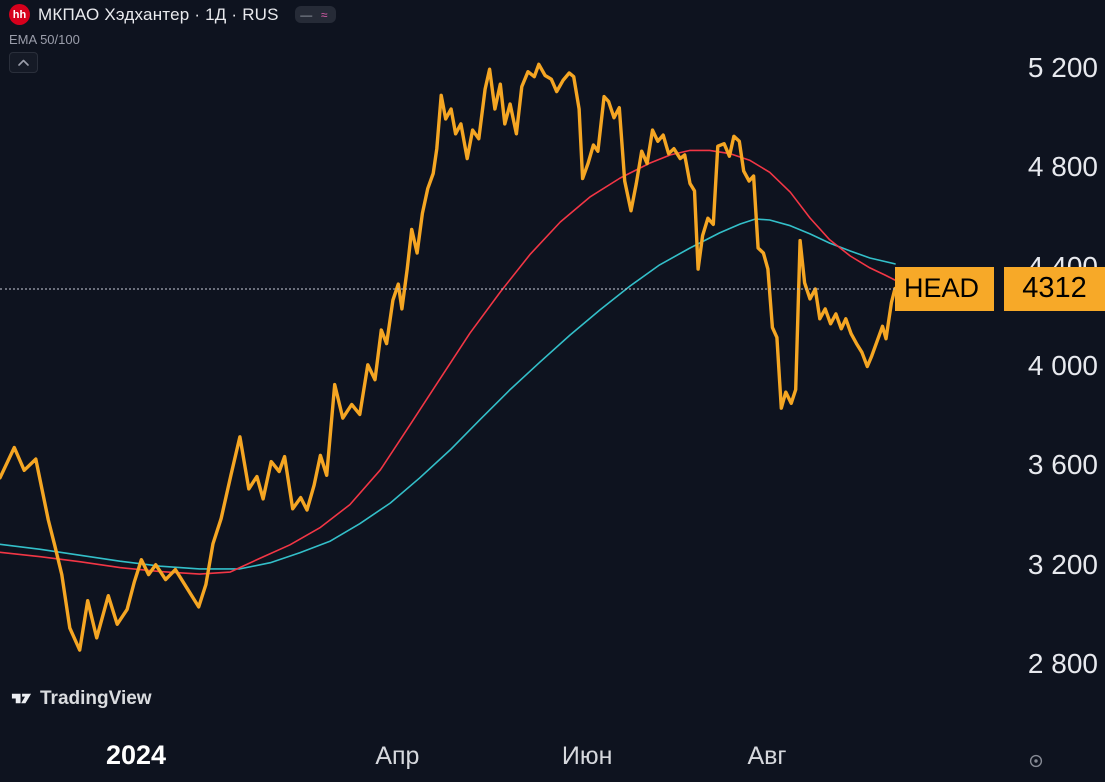 The image size is (1105, 782). Describe the element at coordinates (1062, 663) in the screenshot. I see `price-tick-label: 2 800` at that location.